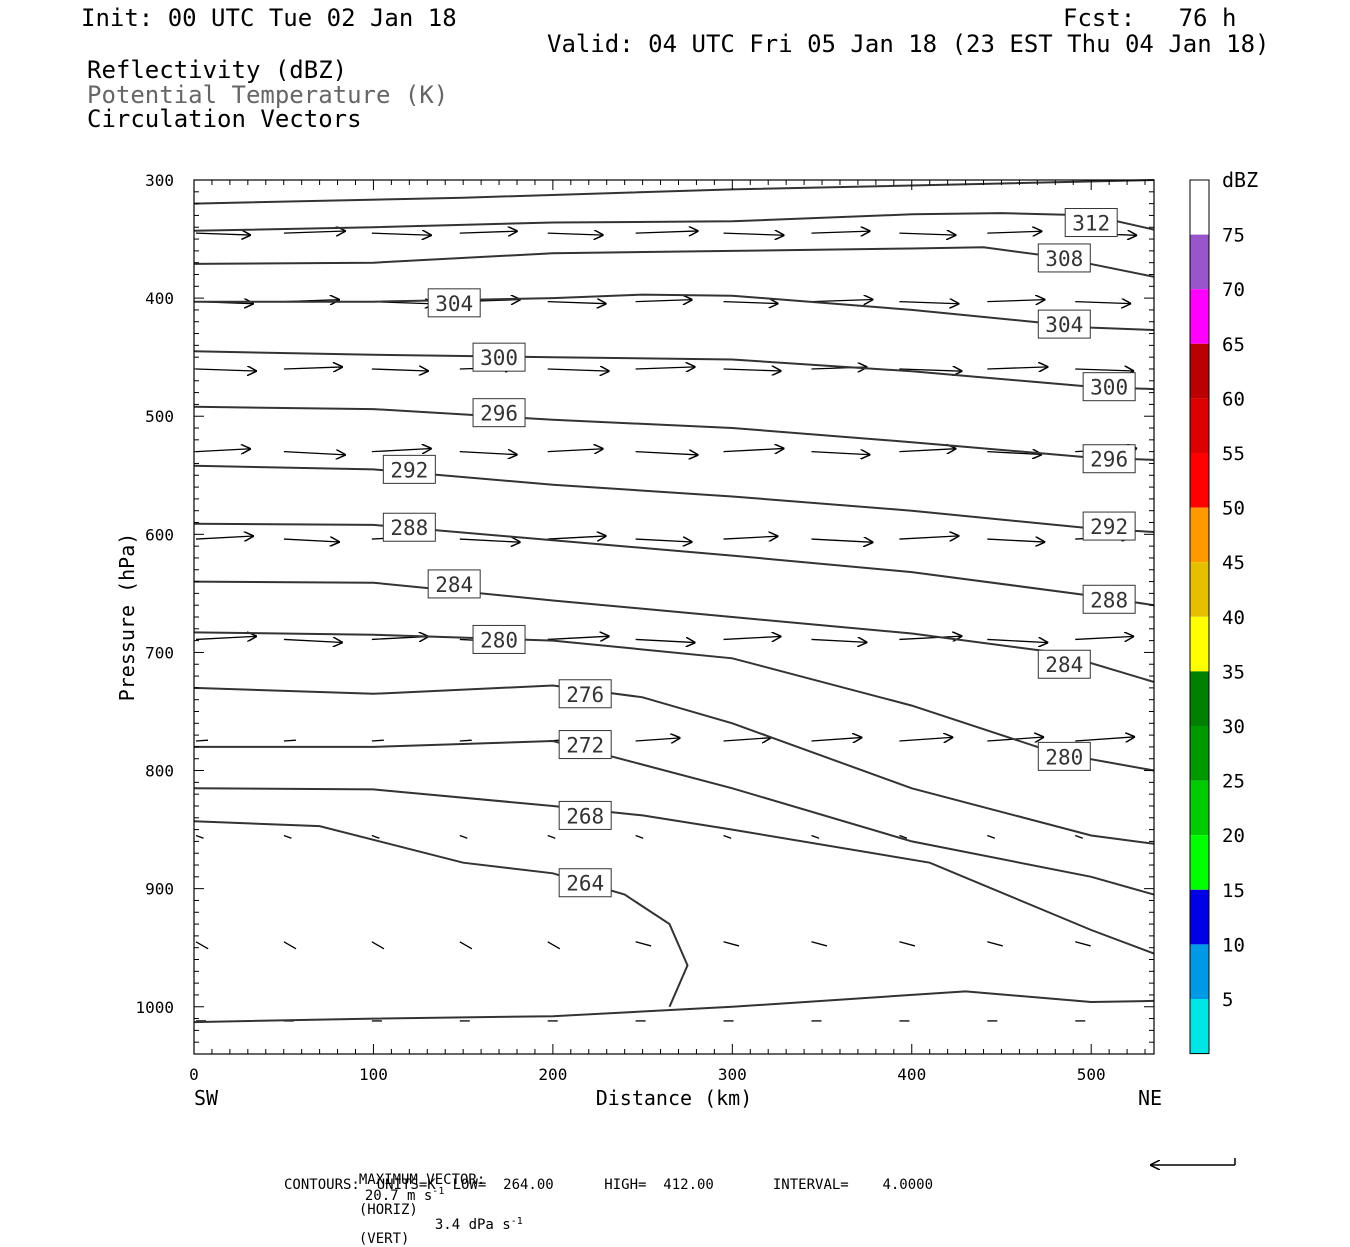 Image resolution: width=1350 pixels, height=1247 pixels. I want to click on max-vert-value: 3.4 dPa s, so click(472, 1225).